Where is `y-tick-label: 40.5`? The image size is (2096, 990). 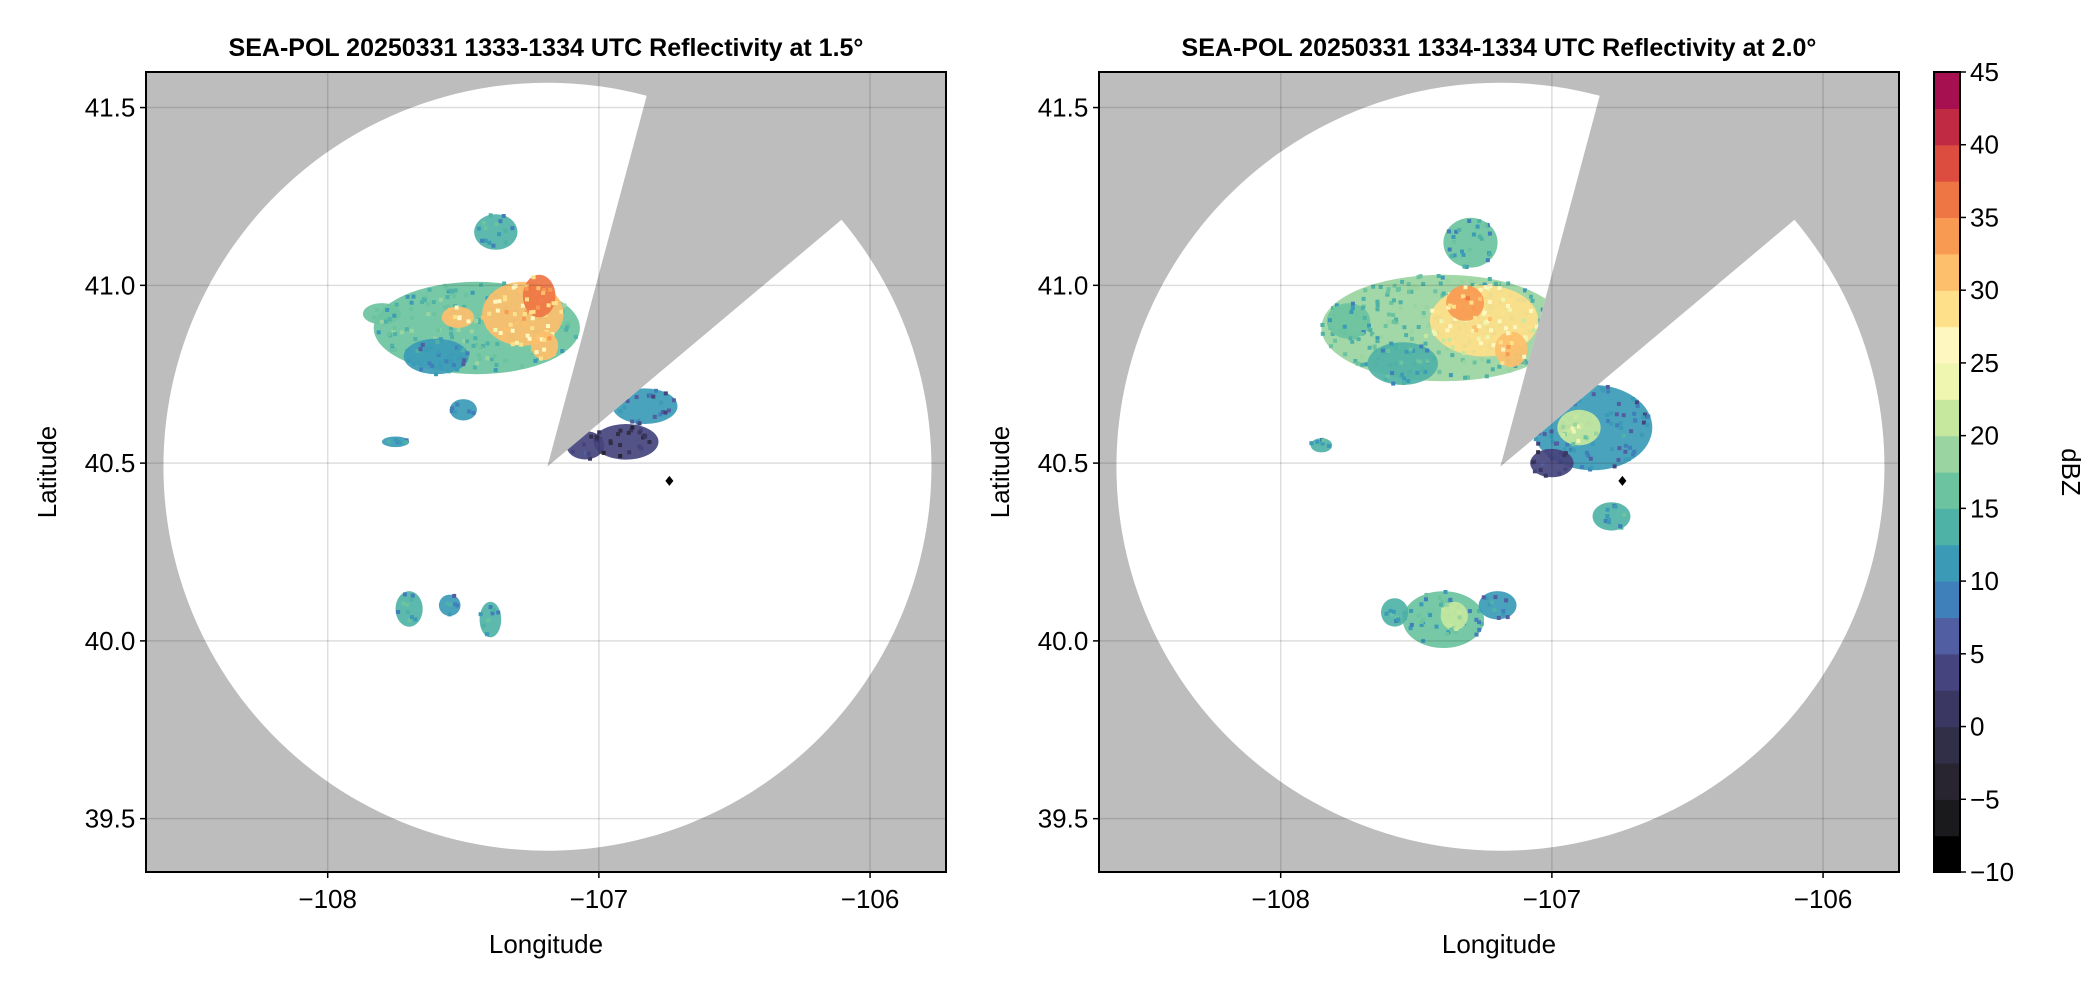
y-tick-label: 40.5 is located at coordinates (110, 463).